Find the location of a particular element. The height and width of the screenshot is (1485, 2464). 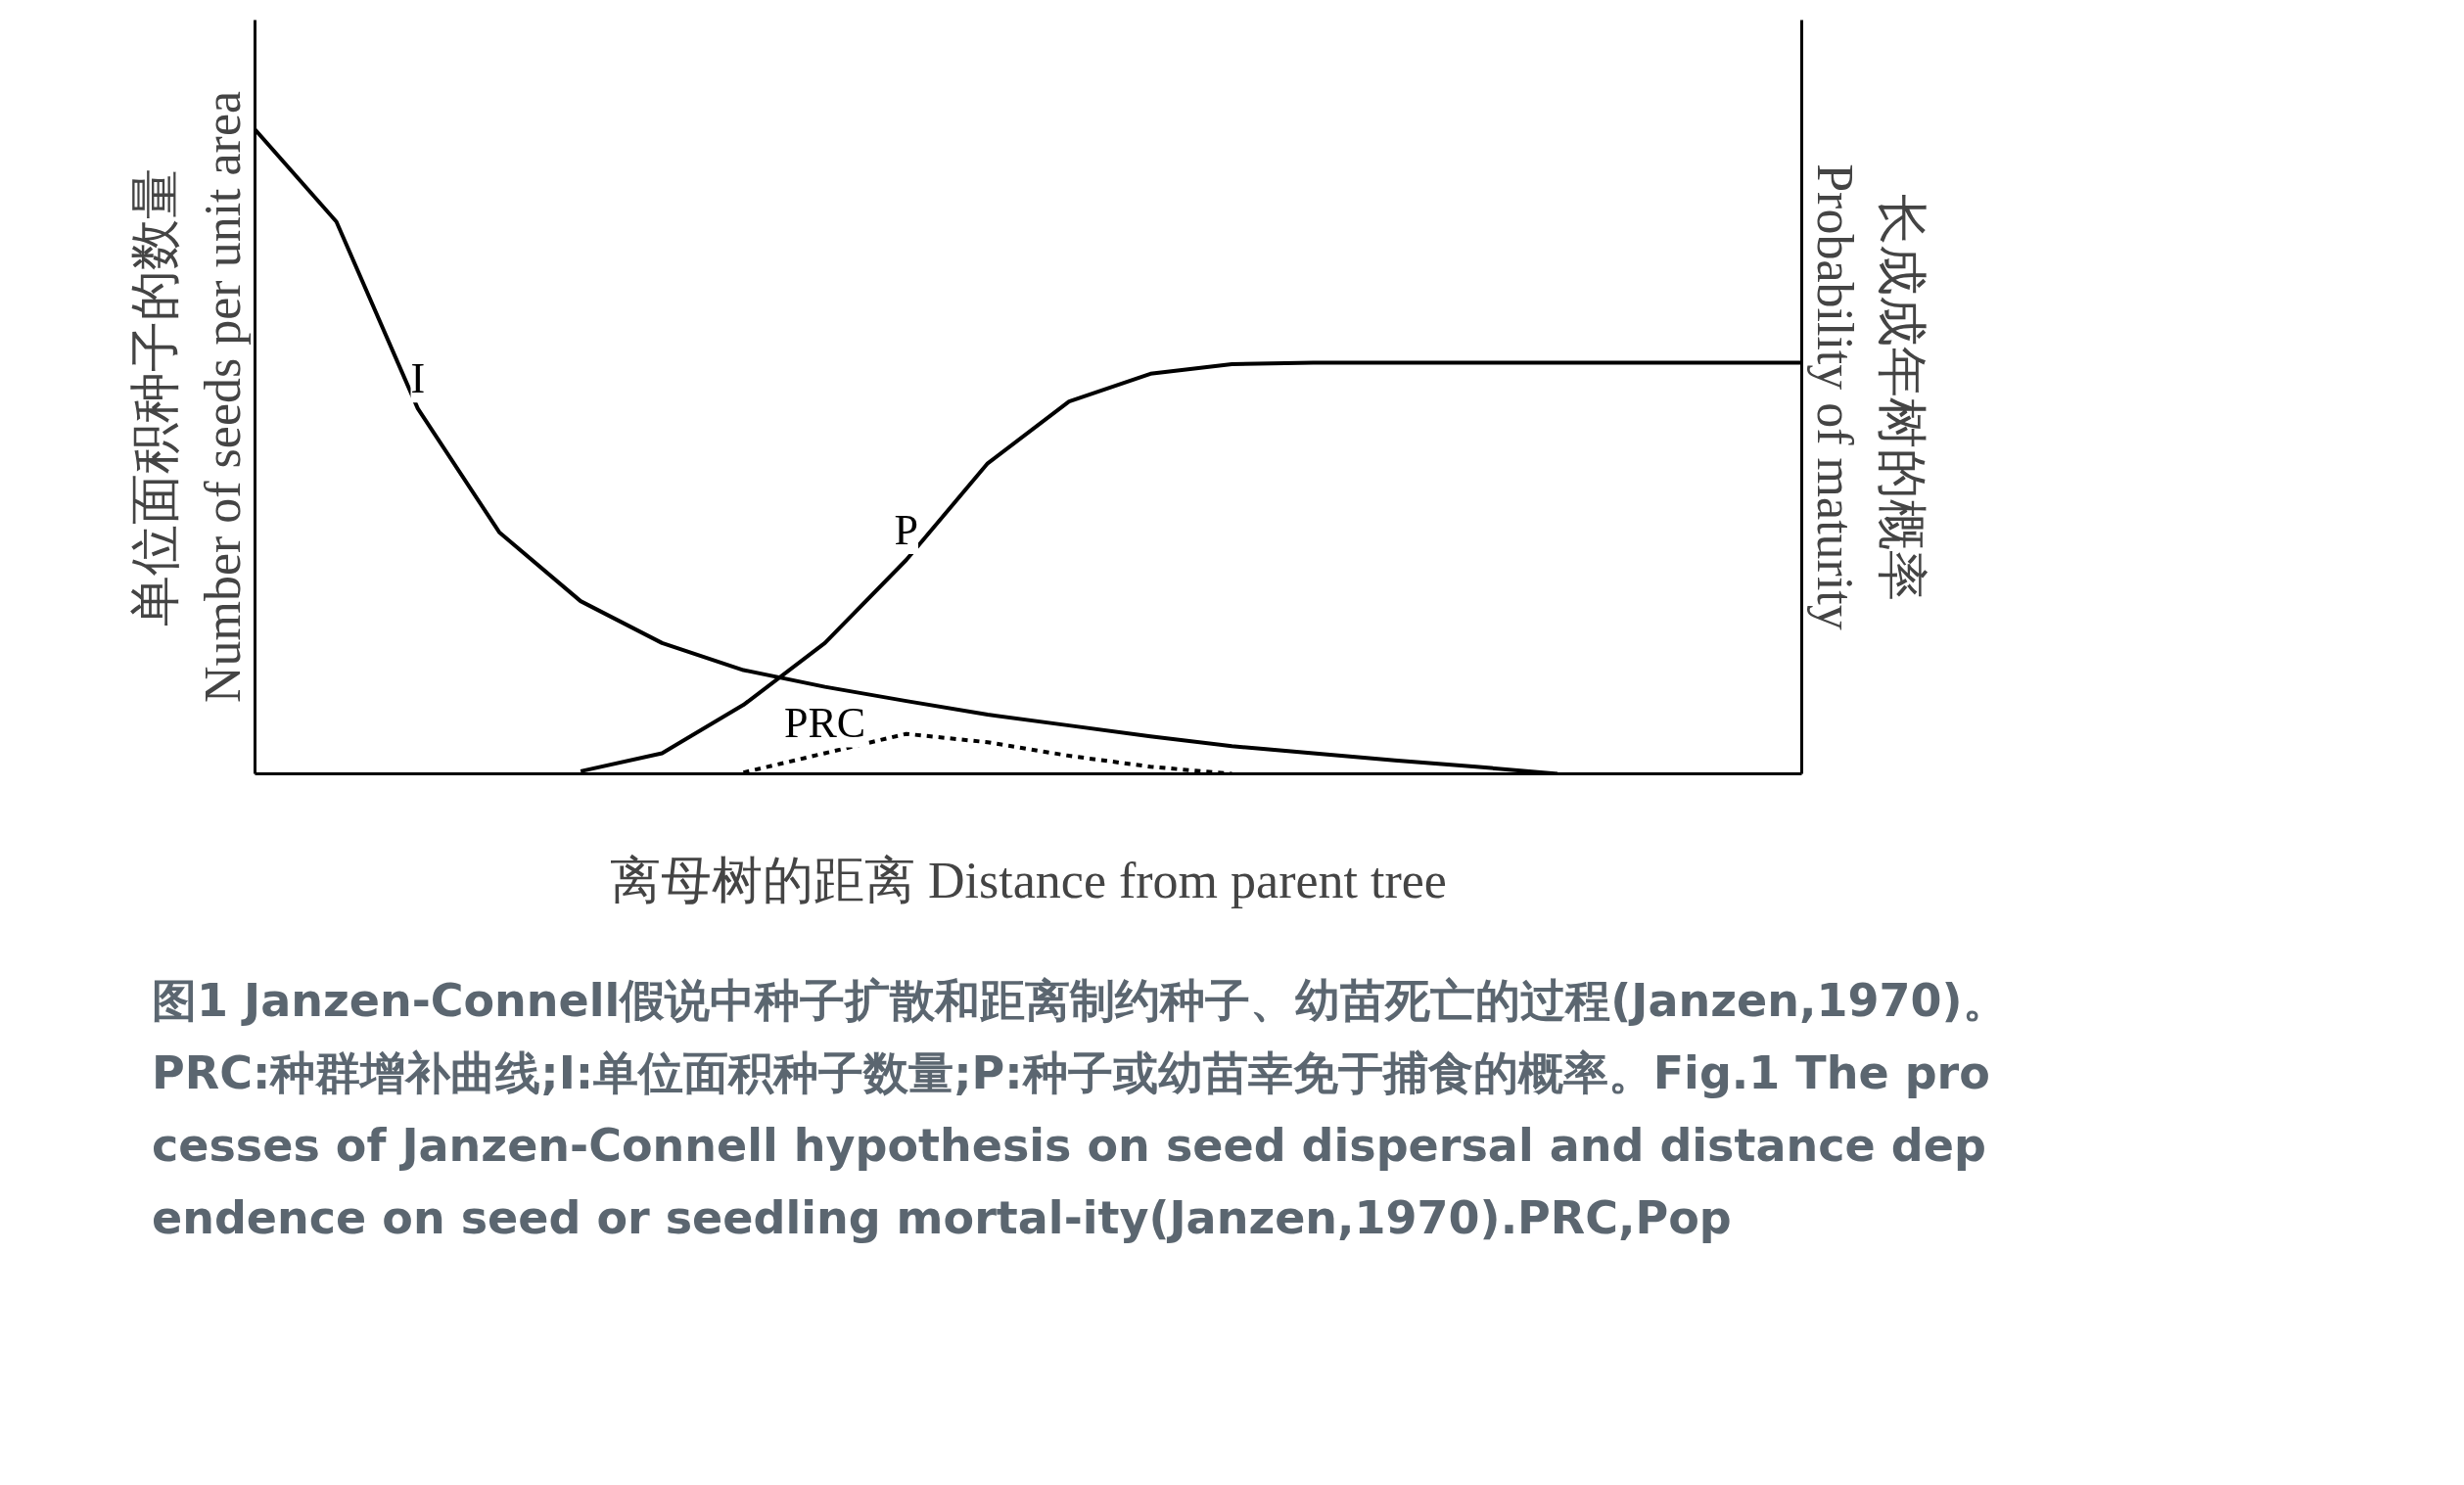

y-axis-title: 单位面积种子的数量 Number of seeds per unit area is located at coordinates (189, 397).